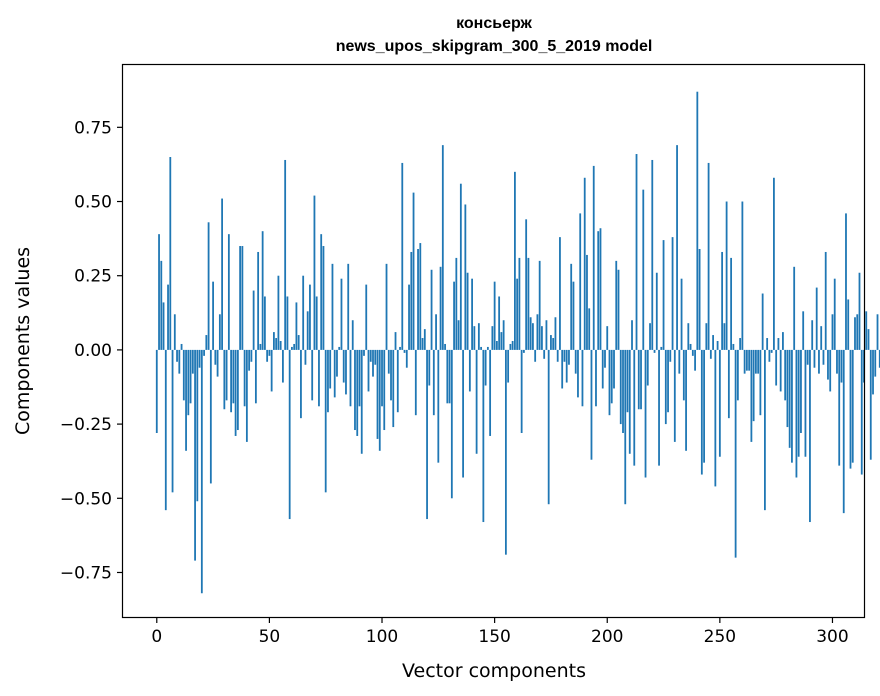 The width and height of the screenshot is (880, 696). I want to click on x-tick-label: 100, so click(382, 637).